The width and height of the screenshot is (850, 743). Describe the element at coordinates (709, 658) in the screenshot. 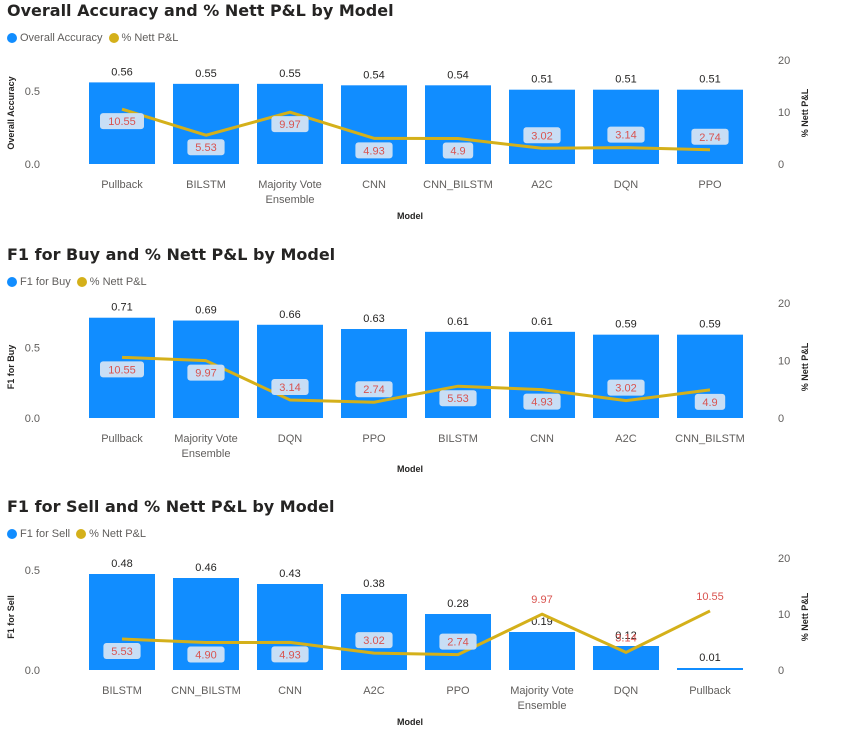

I see `bar-value-label: 0.01` at that location.